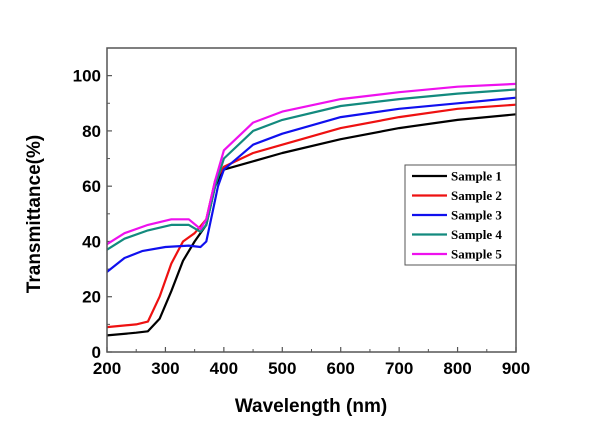 The width and height of the screenshot is (600, 423). Describe the element at coordinates (165, 368) in the screenshot. I see `x-tick-label: 300` at that location.